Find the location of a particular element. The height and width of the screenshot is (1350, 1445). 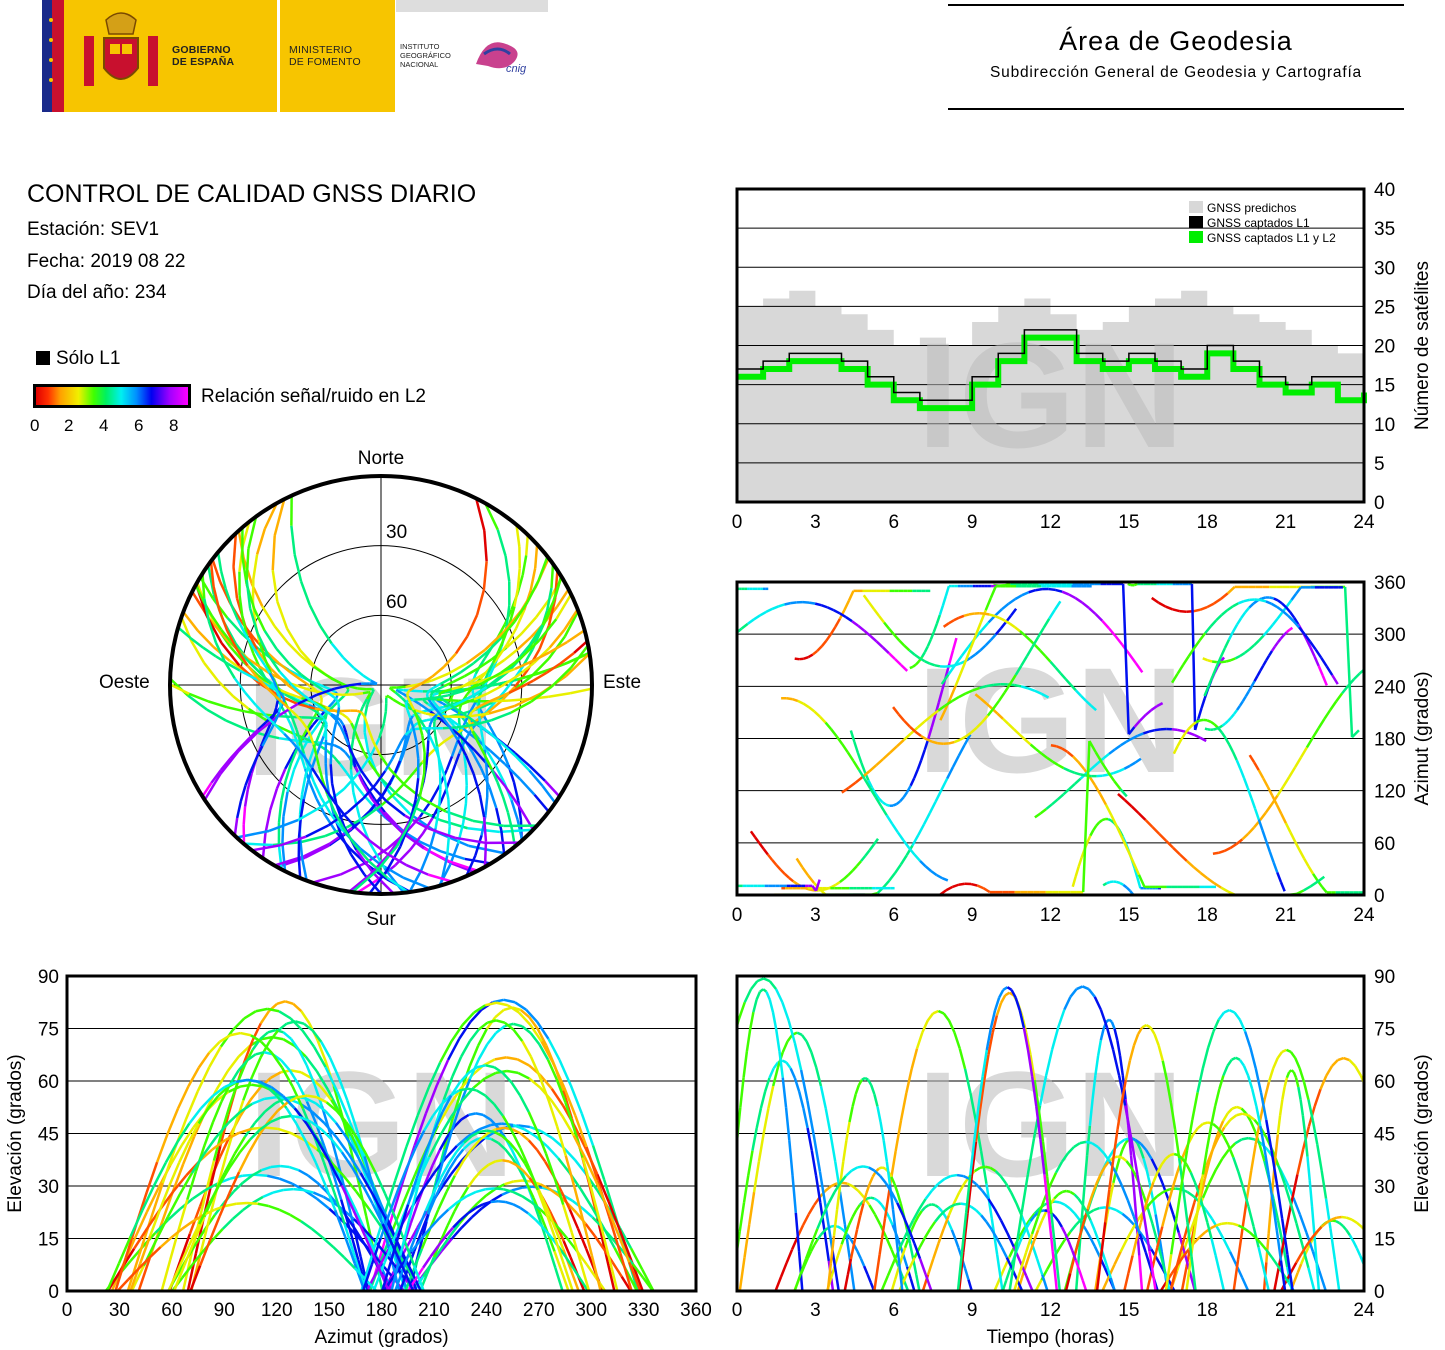

date-label: Fecha: 2019 08 22 is located at coordinates (106, 261).